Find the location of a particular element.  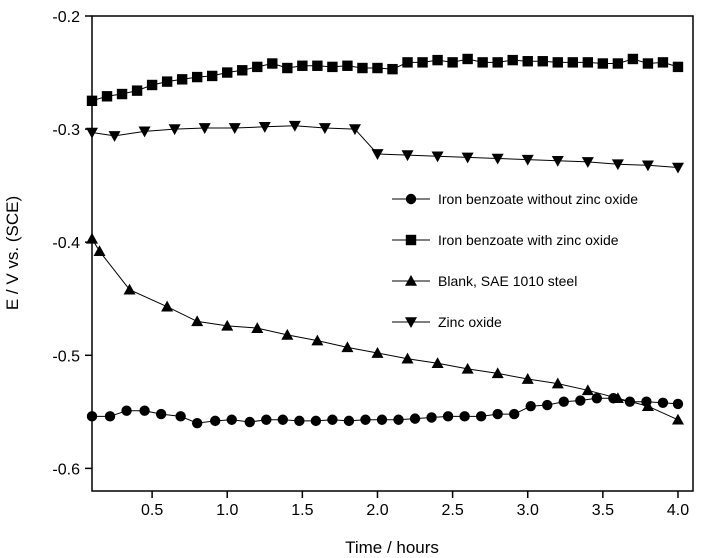

series-triangle-down is located at coordinates (385, 147).